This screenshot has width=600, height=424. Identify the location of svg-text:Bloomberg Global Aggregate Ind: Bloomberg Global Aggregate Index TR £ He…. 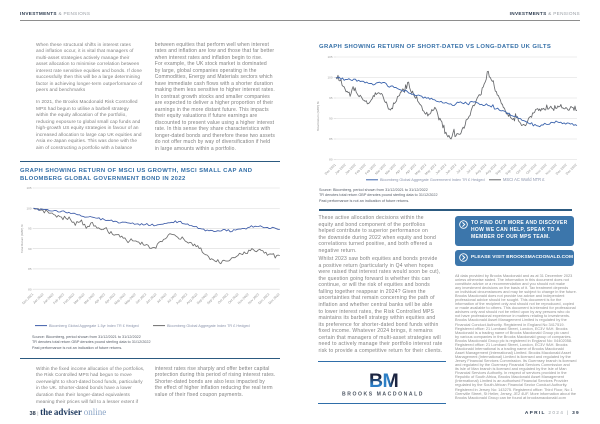
(208, 326).